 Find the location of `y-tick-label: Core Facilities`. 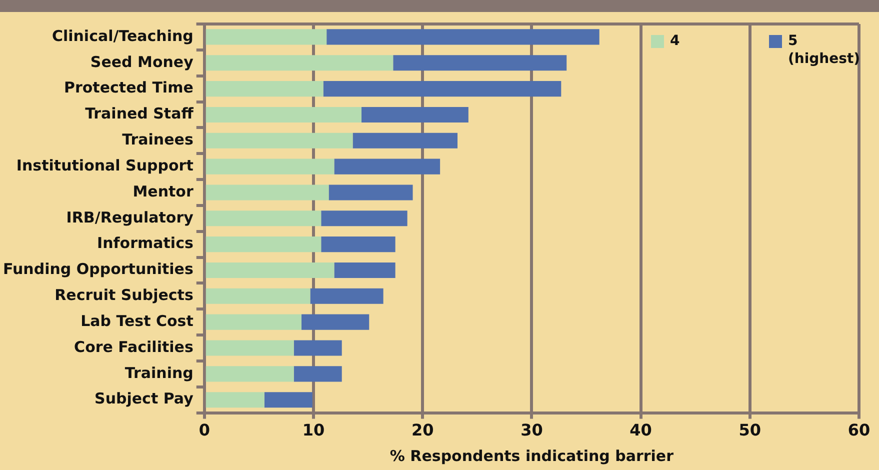

y-tick-label: Core Facilities is located at coordinates (134, 347).